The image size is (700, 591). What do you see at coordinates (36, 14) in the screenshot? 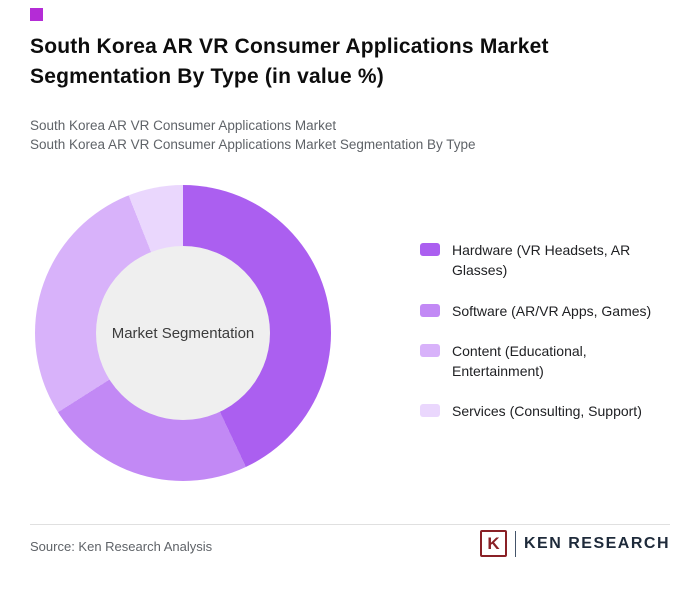
I see `accent-square` at bounding box center [36, 14].